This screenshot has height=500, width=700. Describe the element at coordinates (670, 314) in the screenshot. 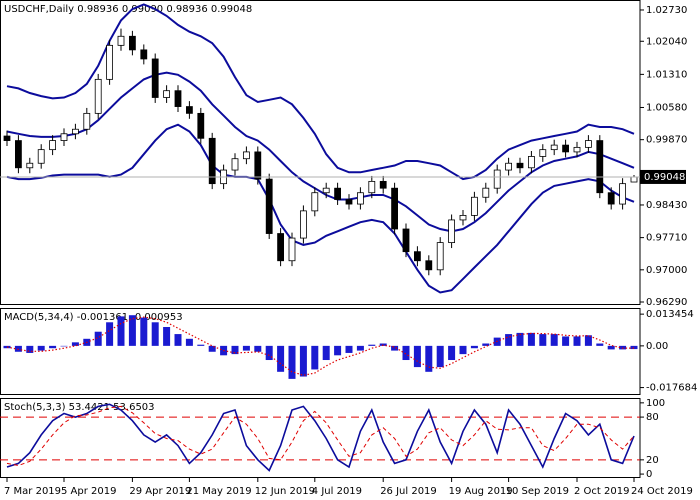

I see `y-tick-label: 0.013454` at that location.